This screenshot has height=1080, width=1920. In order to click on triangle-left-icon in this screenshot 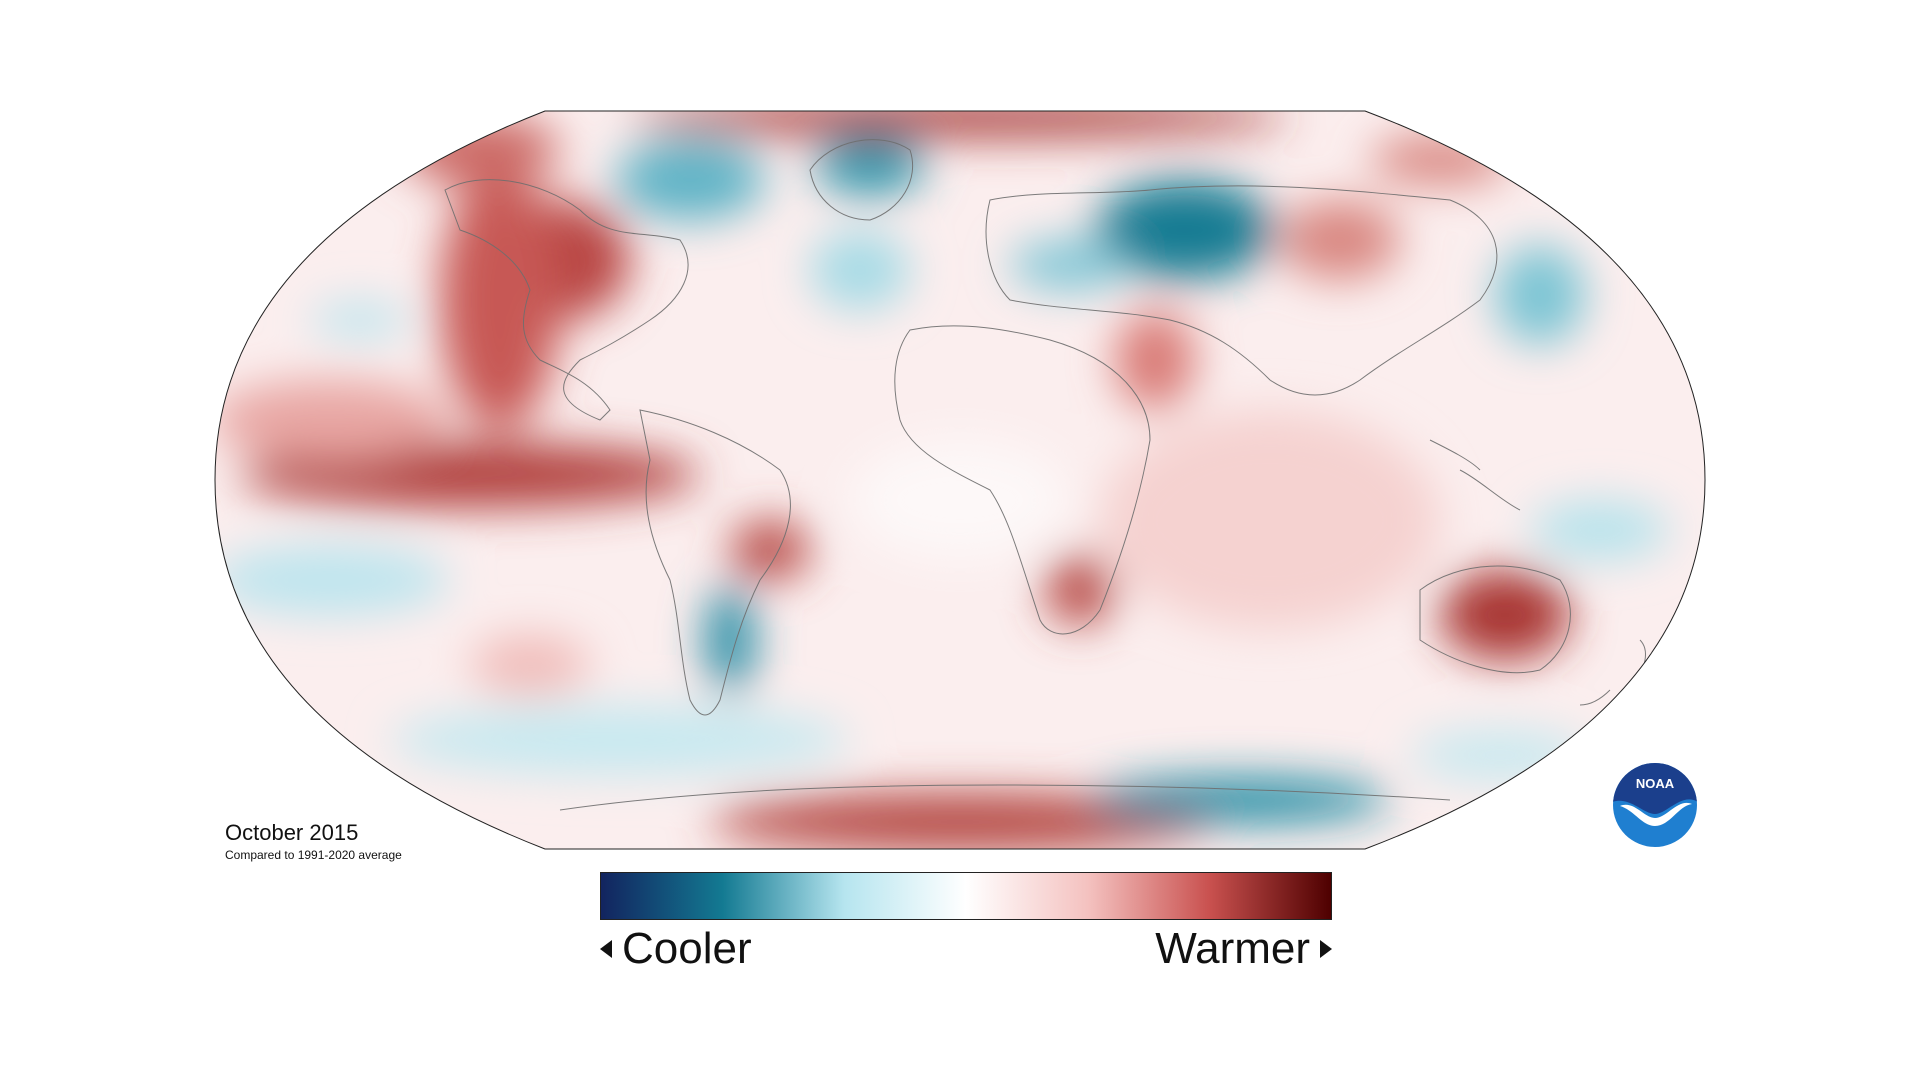, I will do `click(606, 949)`.